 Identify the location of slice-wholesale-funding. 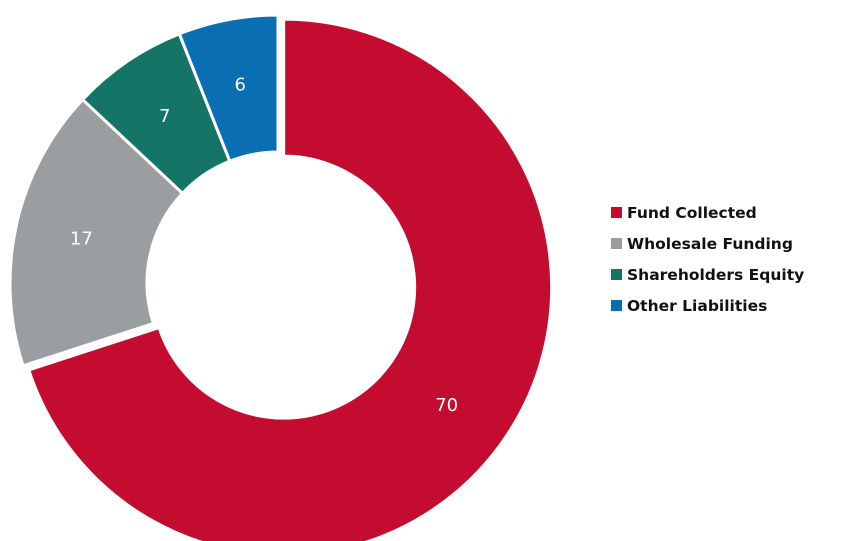
(96, 232).